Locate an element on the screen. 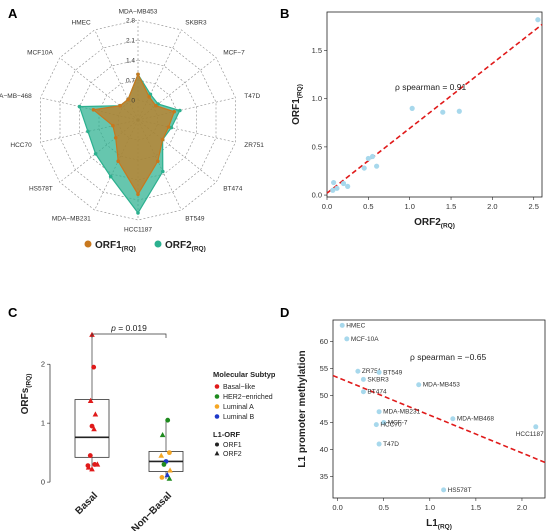  radar-axis-label: SKBR3 is located at coordinates (196, 22).